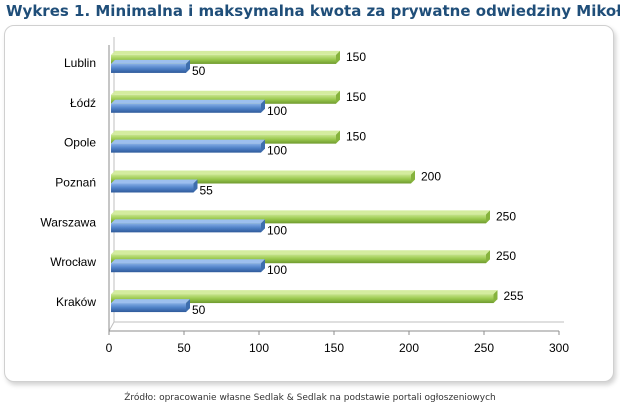 The height and width of the screenshot is (413, 620). Describe the element at coordinates (514, 296) in the screenshot. I see `data-label-max: 255` at that location.